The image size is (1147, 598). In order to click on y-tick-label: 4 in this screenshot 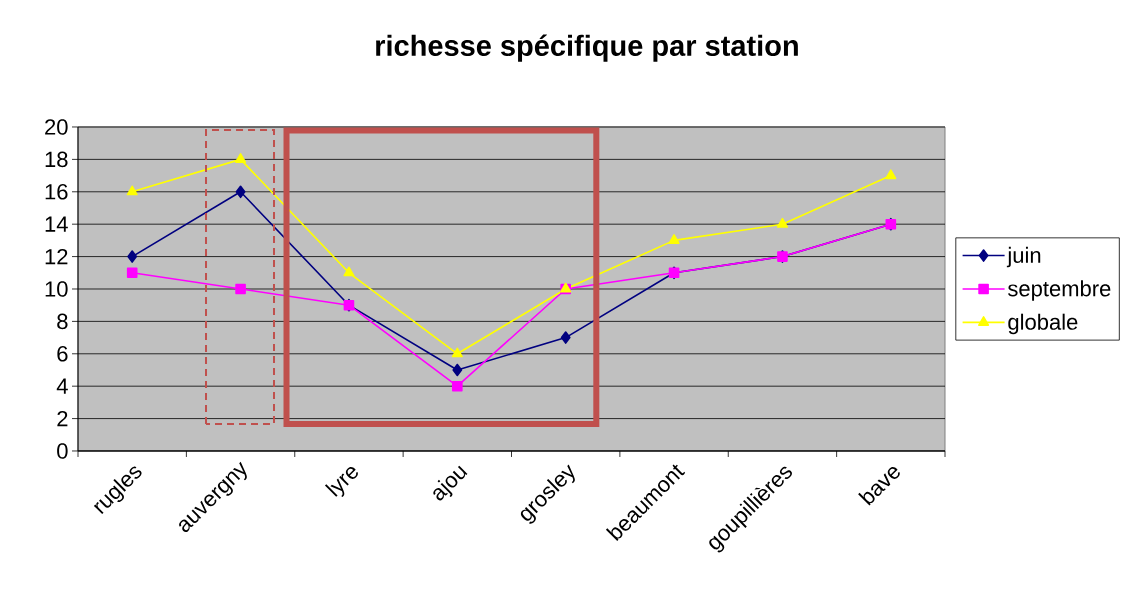, I will do `click(62, 386)`.